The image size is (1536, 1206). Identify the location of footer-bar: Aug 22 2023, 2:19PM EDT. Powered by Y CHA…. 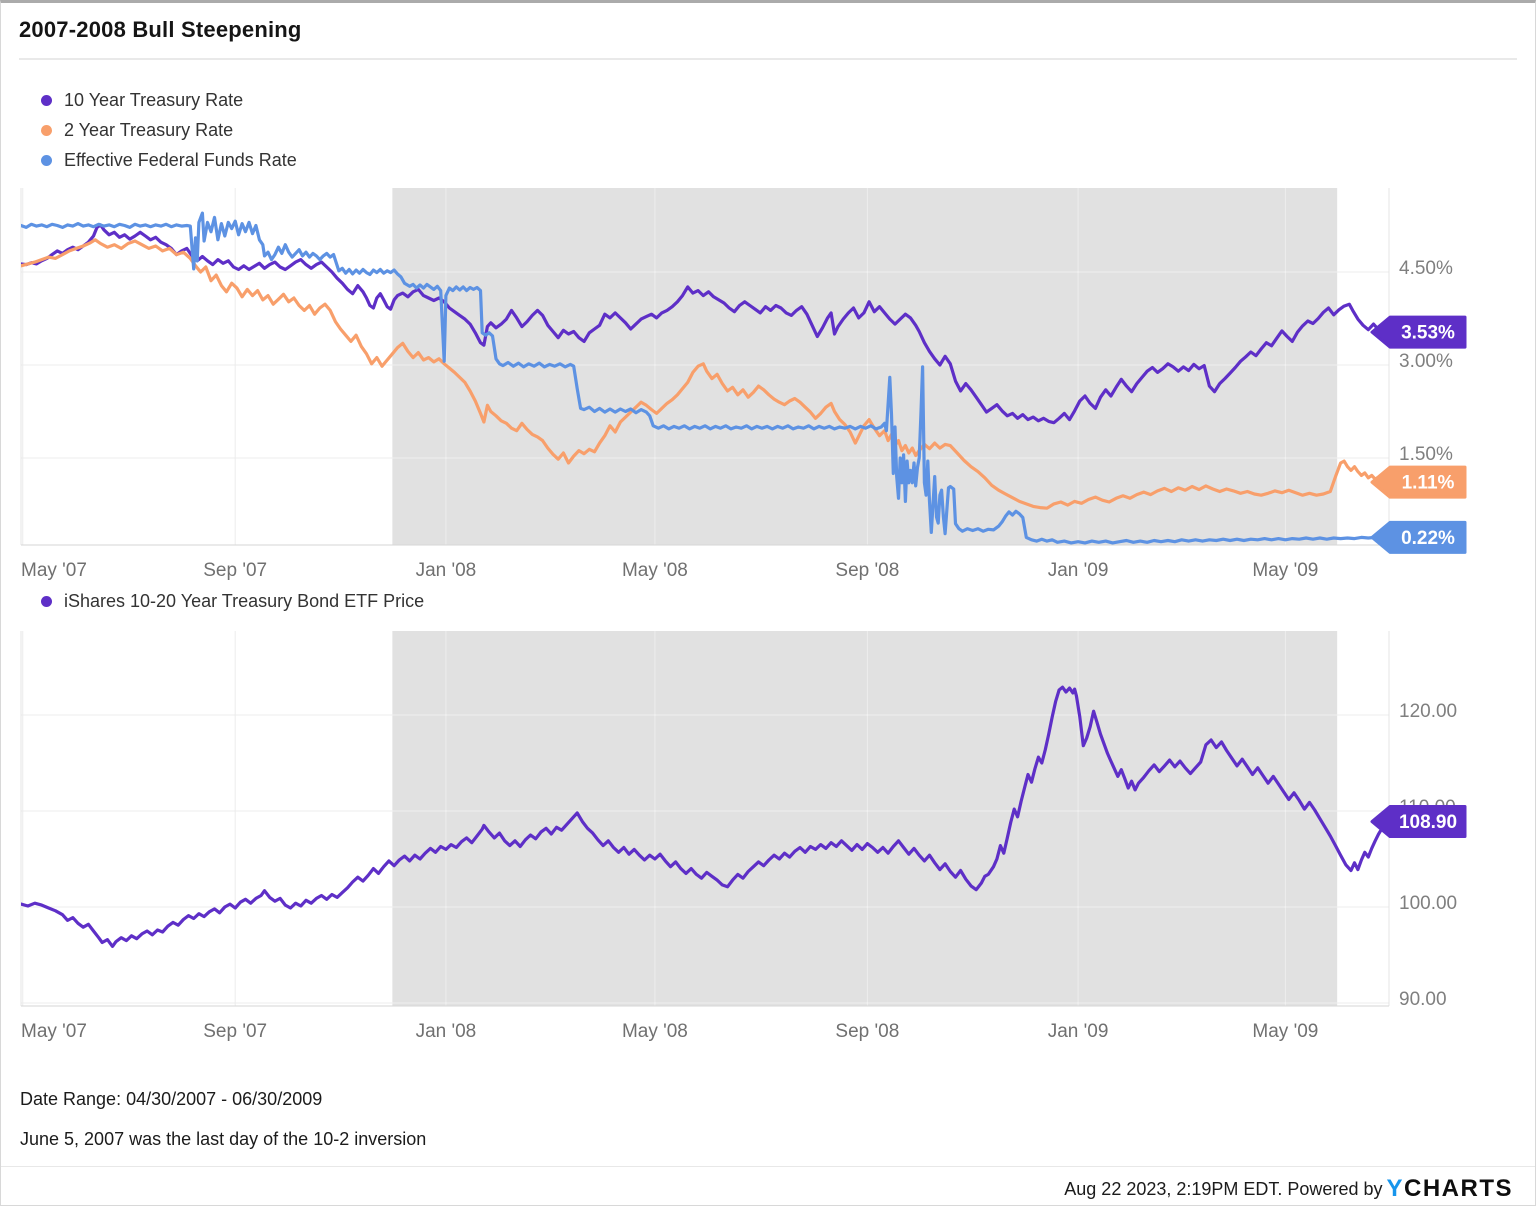
(1288, 1189).